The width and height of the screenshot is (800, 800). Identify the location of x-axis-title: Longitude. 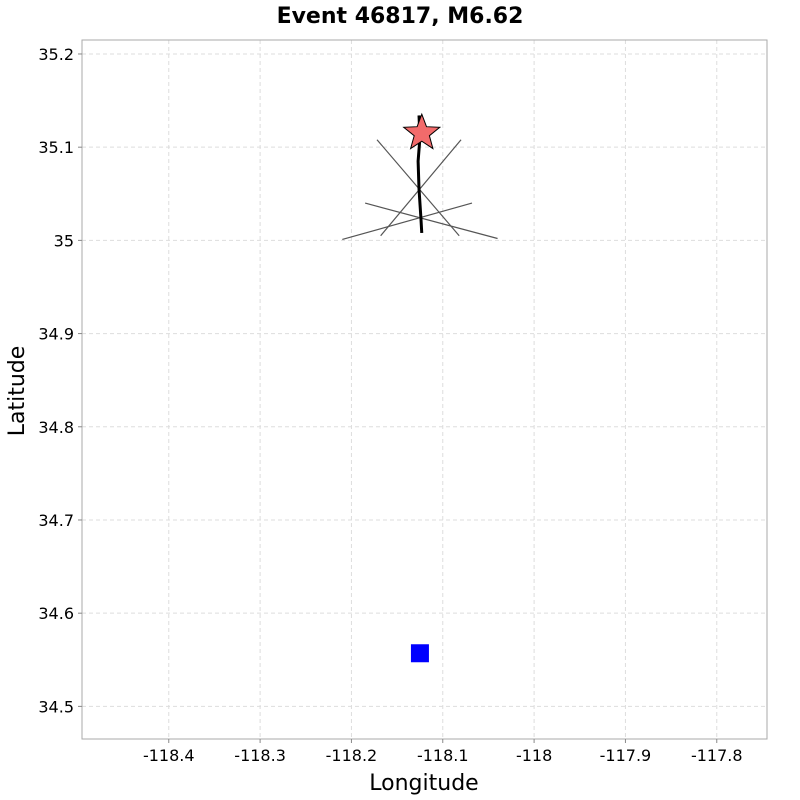
(423, 783).